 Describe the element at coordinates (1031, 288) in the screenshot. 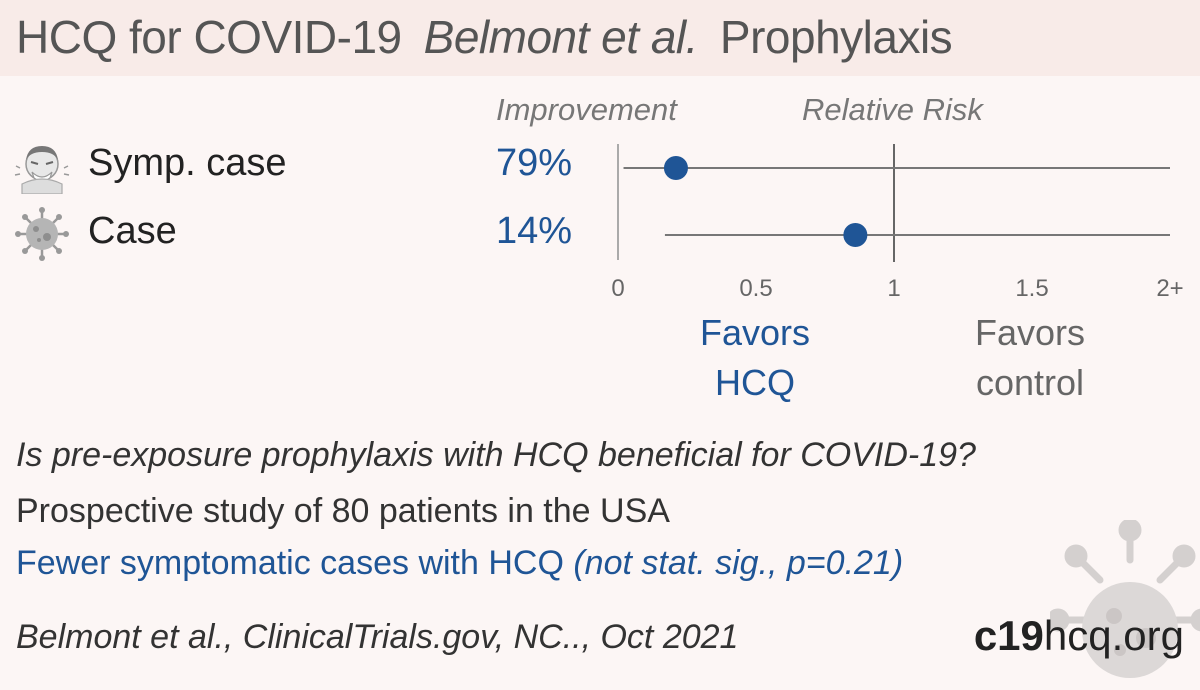

I see `x-tick-label: 1.5` at that location.